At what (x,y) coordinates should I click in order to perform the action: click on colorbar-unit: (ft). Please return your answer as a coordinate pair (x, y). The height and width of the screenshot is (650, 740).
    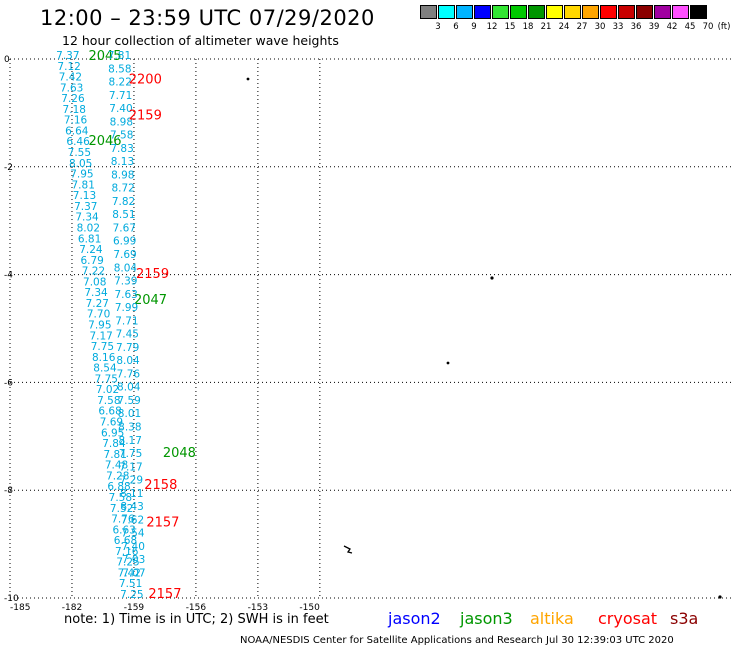
    Looking at the image, I should click on (724, 27).